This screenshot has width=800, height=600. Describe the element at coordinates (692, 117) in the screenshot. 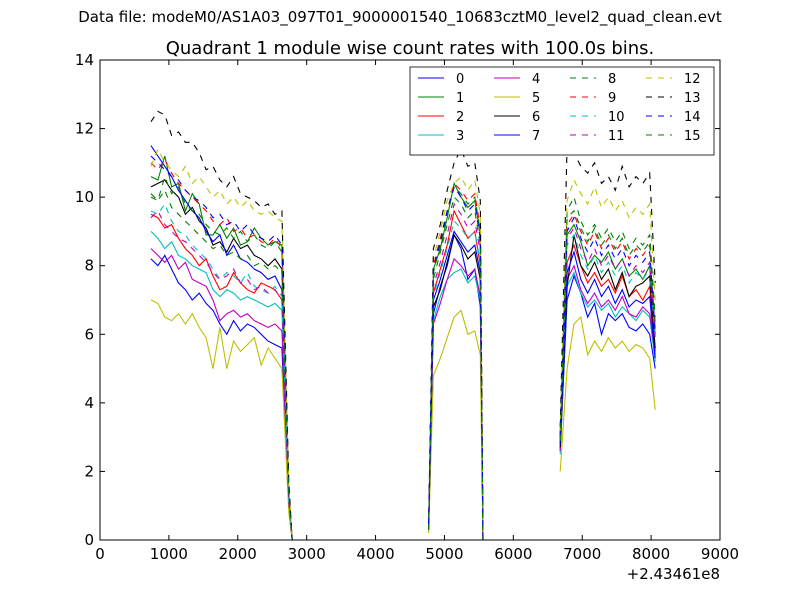

I see `legend-label-14: 14` at that location.